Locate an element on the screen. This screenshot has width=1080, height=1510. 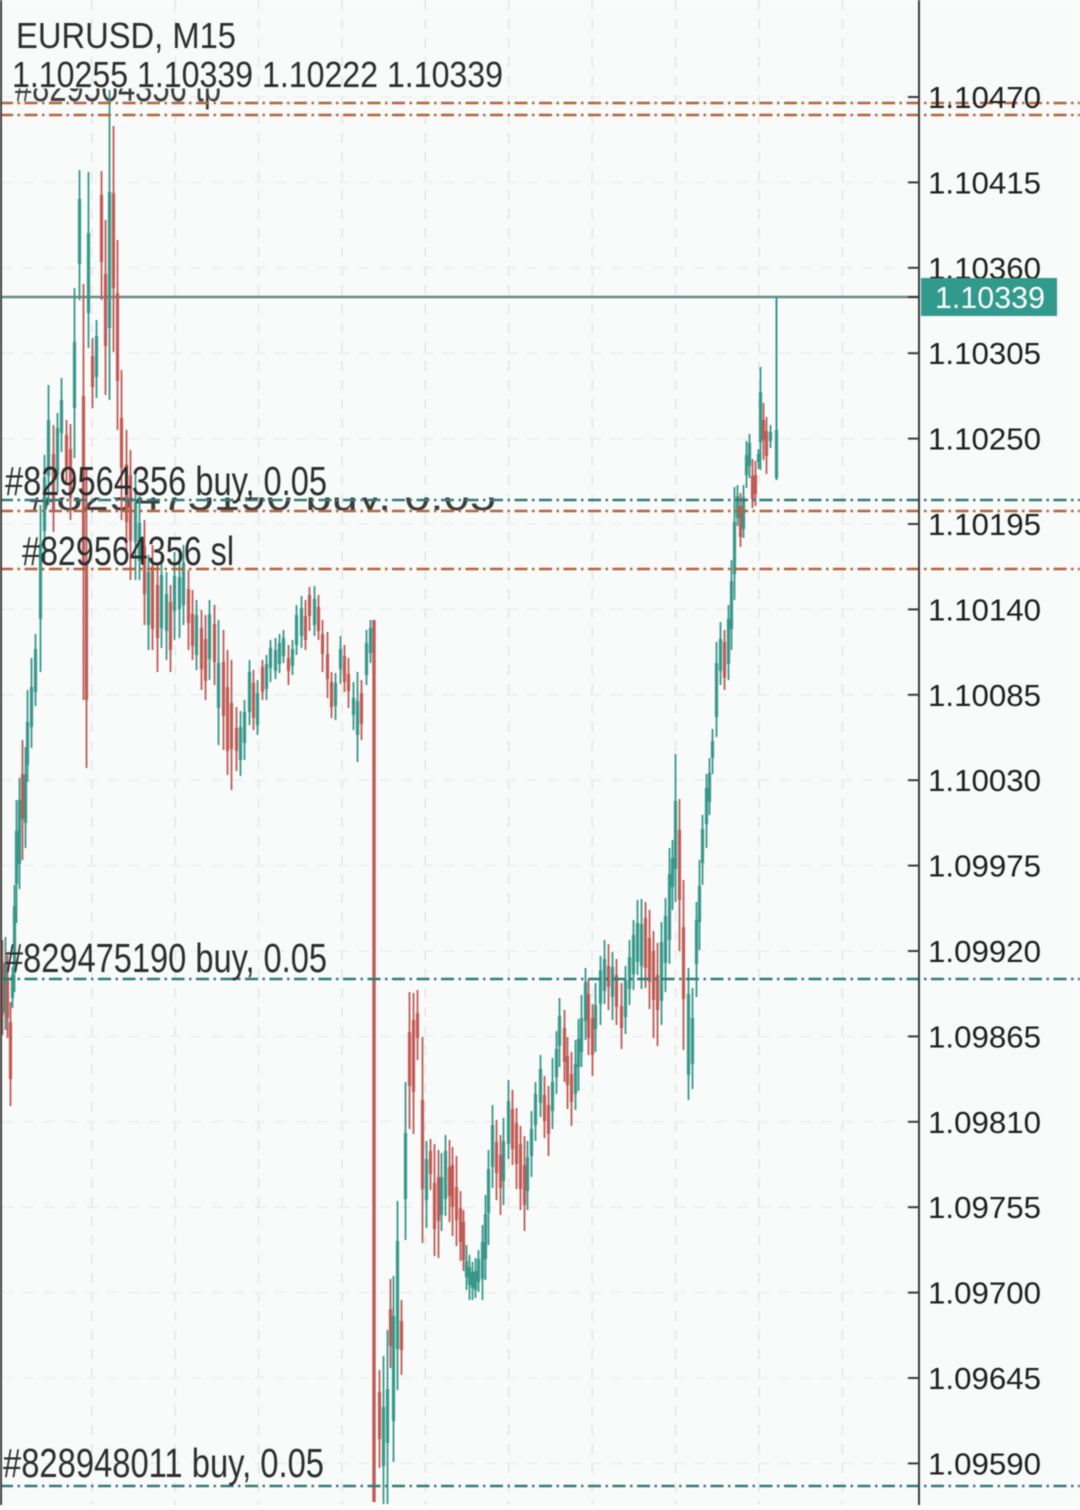
svg-text: 1.10339 is located at coordinates (990, 297).